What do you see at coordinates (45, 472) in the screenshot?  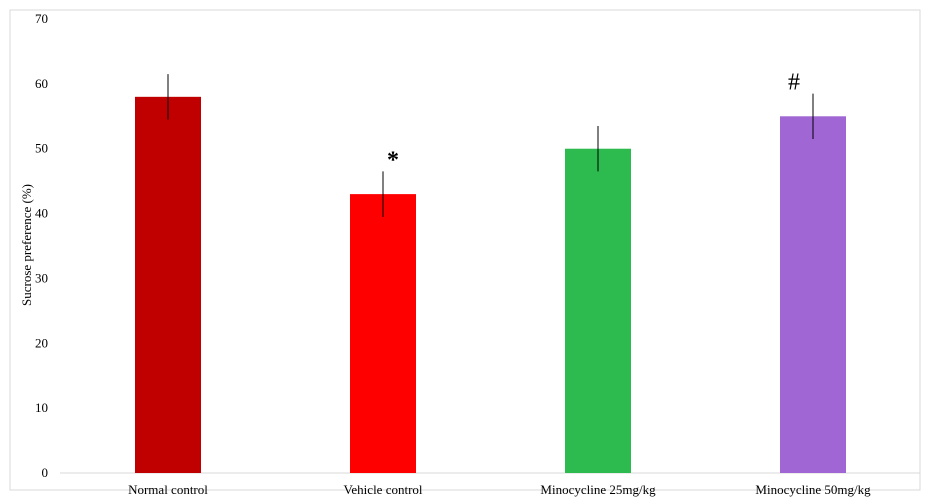 I see `y-tick-label: 0` at bounding box center [45, 472].